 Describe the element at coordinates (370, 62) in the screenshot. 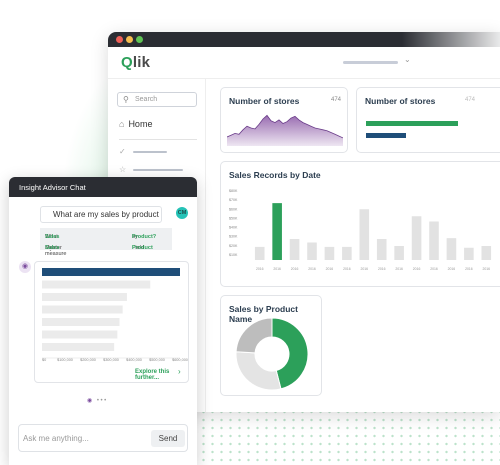

I see `app-selector` at that location.